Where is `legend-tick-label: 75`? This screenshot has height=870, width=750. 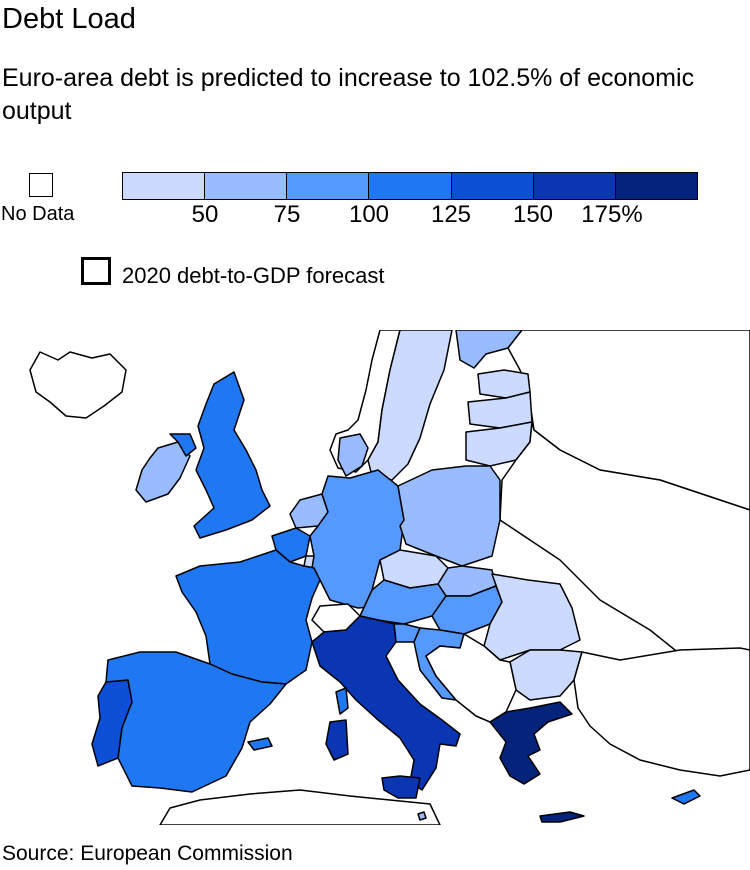
legend-tick-label: 75 is located at coordinates (287, 214).